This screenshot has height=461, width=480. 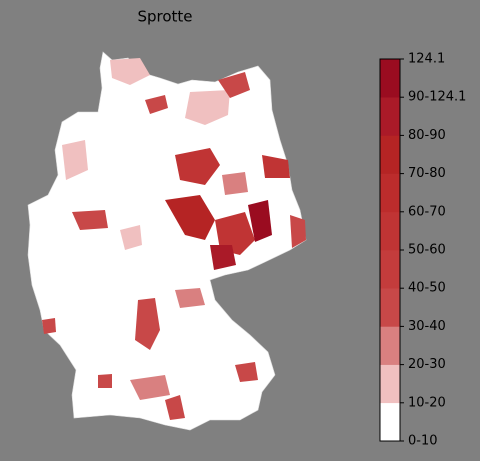 What do you see at coordinates (427, 288) in the screenshot?
I see `colorbar-label: 40-50` at bounding box center [427, 288].